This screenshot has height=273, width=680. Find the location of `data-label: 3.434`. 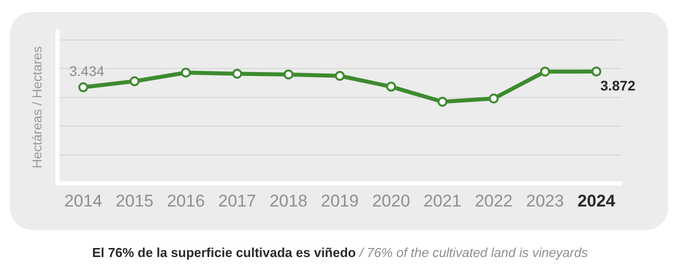

data-label: 3.434 is located at coordinates (87, 71).